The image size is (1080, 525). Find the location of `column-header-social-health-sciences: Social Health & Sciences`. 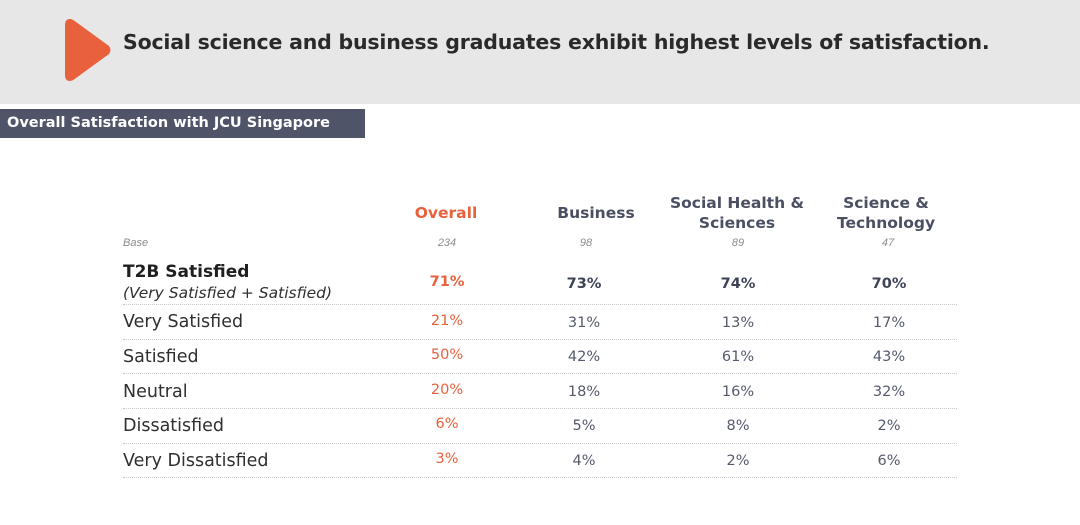

column-header-social-health-sciences: Social Health & Sciences is located at coordinates (737, 213).